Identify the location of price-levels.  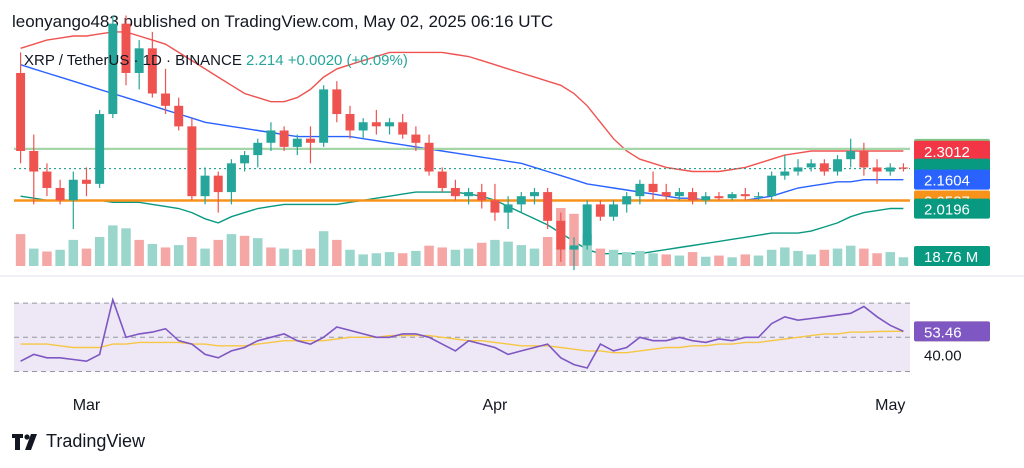
(462, 174).